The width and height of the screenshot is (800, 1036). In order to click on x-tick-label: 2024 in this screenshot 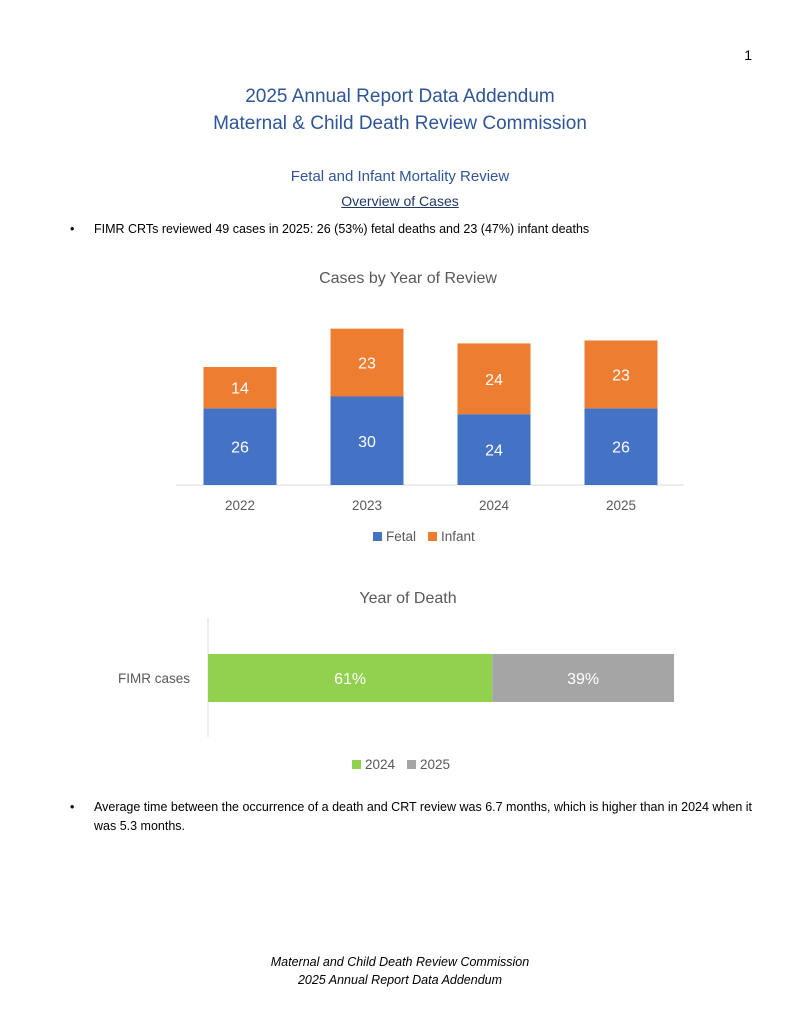, I will do `click(494, 505)`.